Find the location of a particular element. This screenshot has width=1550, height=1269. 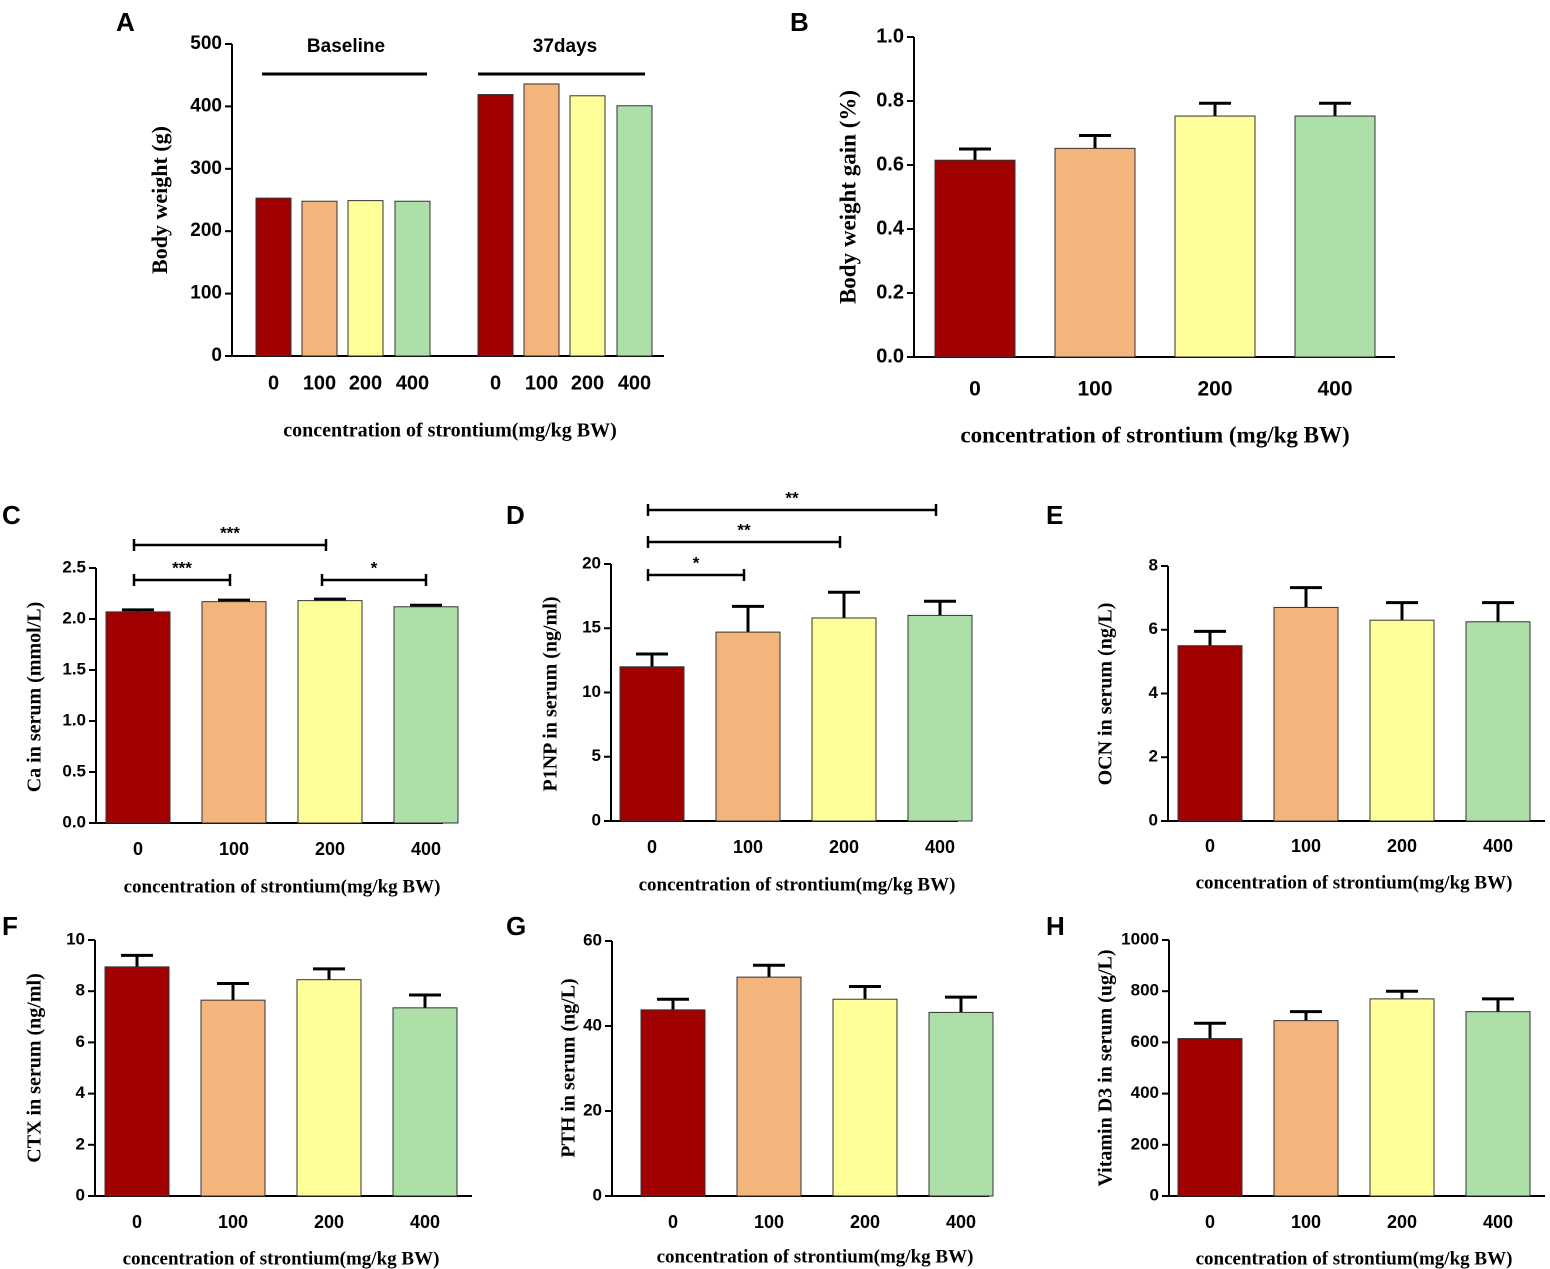

y-axis-label: P1NP in serum (ng/ml) is located at coordinates (551, 694).